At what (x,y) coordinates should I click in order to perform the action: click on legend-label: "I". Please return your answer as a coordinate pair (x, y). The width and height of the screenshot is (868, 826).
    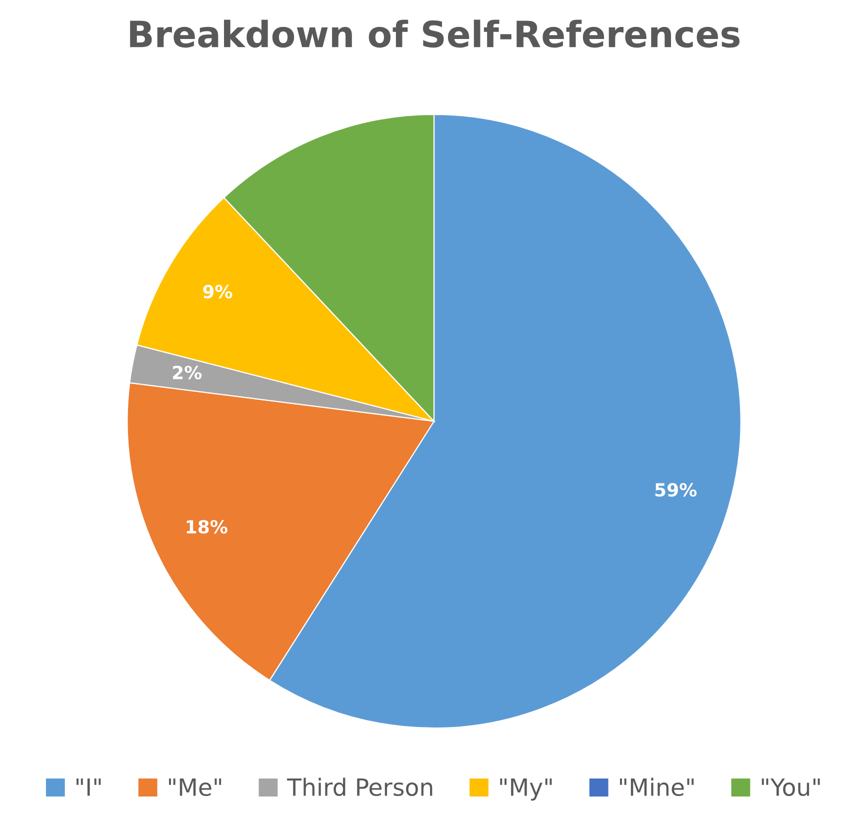
    Looking at the image, I should click on (88, 787).